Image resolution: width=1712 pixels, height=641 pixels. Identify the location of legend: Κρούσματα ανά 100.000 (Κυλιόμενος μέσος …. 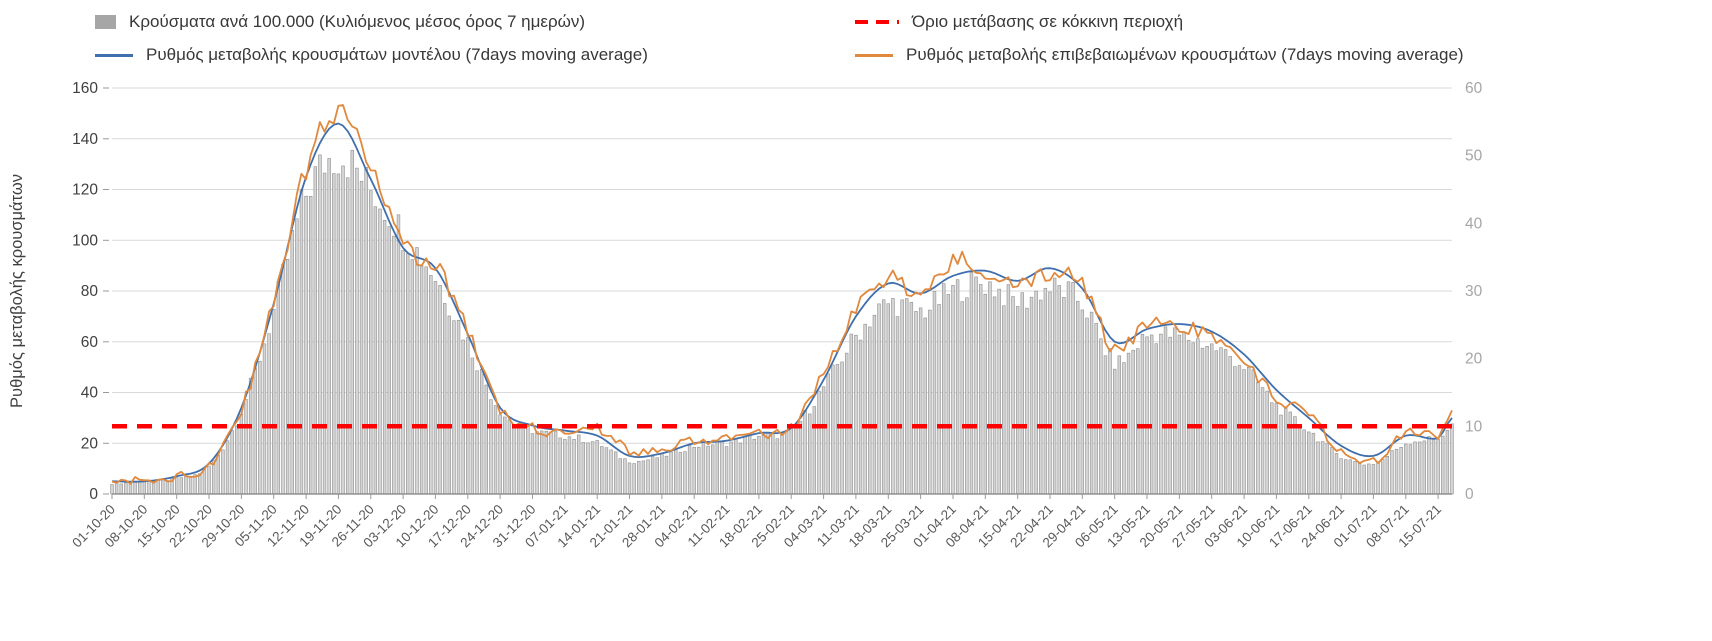
(779, 38).